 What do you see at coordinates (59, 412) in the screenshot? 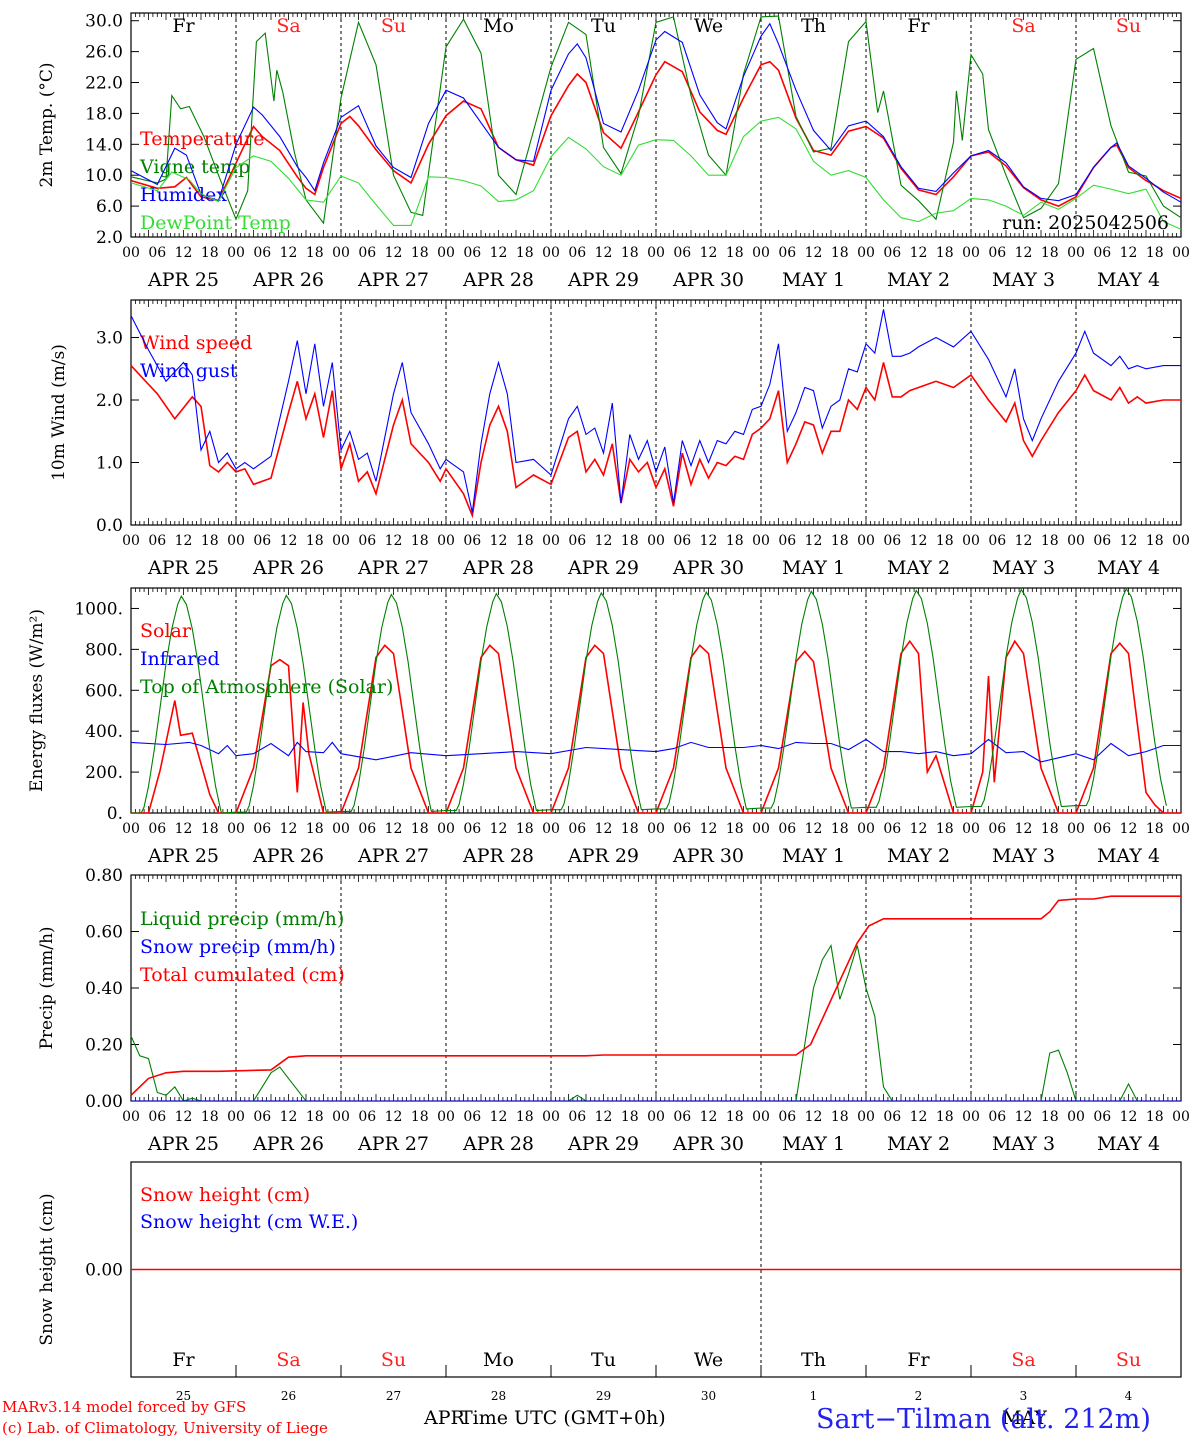
I see `y-axis-title: 10m Wind (m/s)` at bounding box center [59, 412].